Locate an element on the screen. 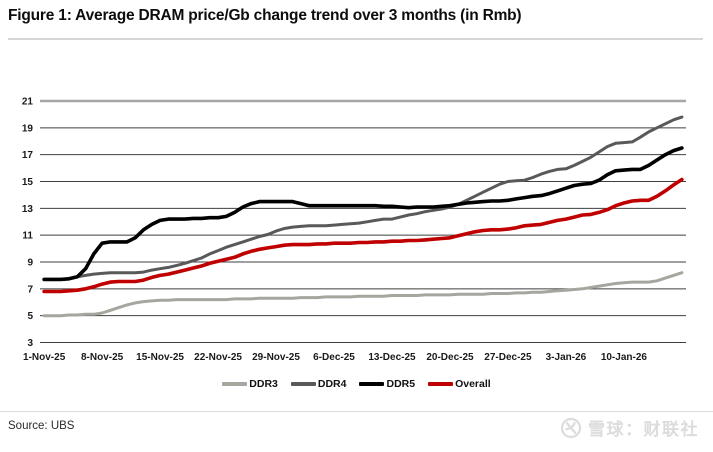 Image resolution: width=713 pixels, height=452 pixels. title-divider is located at coordinates (355, 39).